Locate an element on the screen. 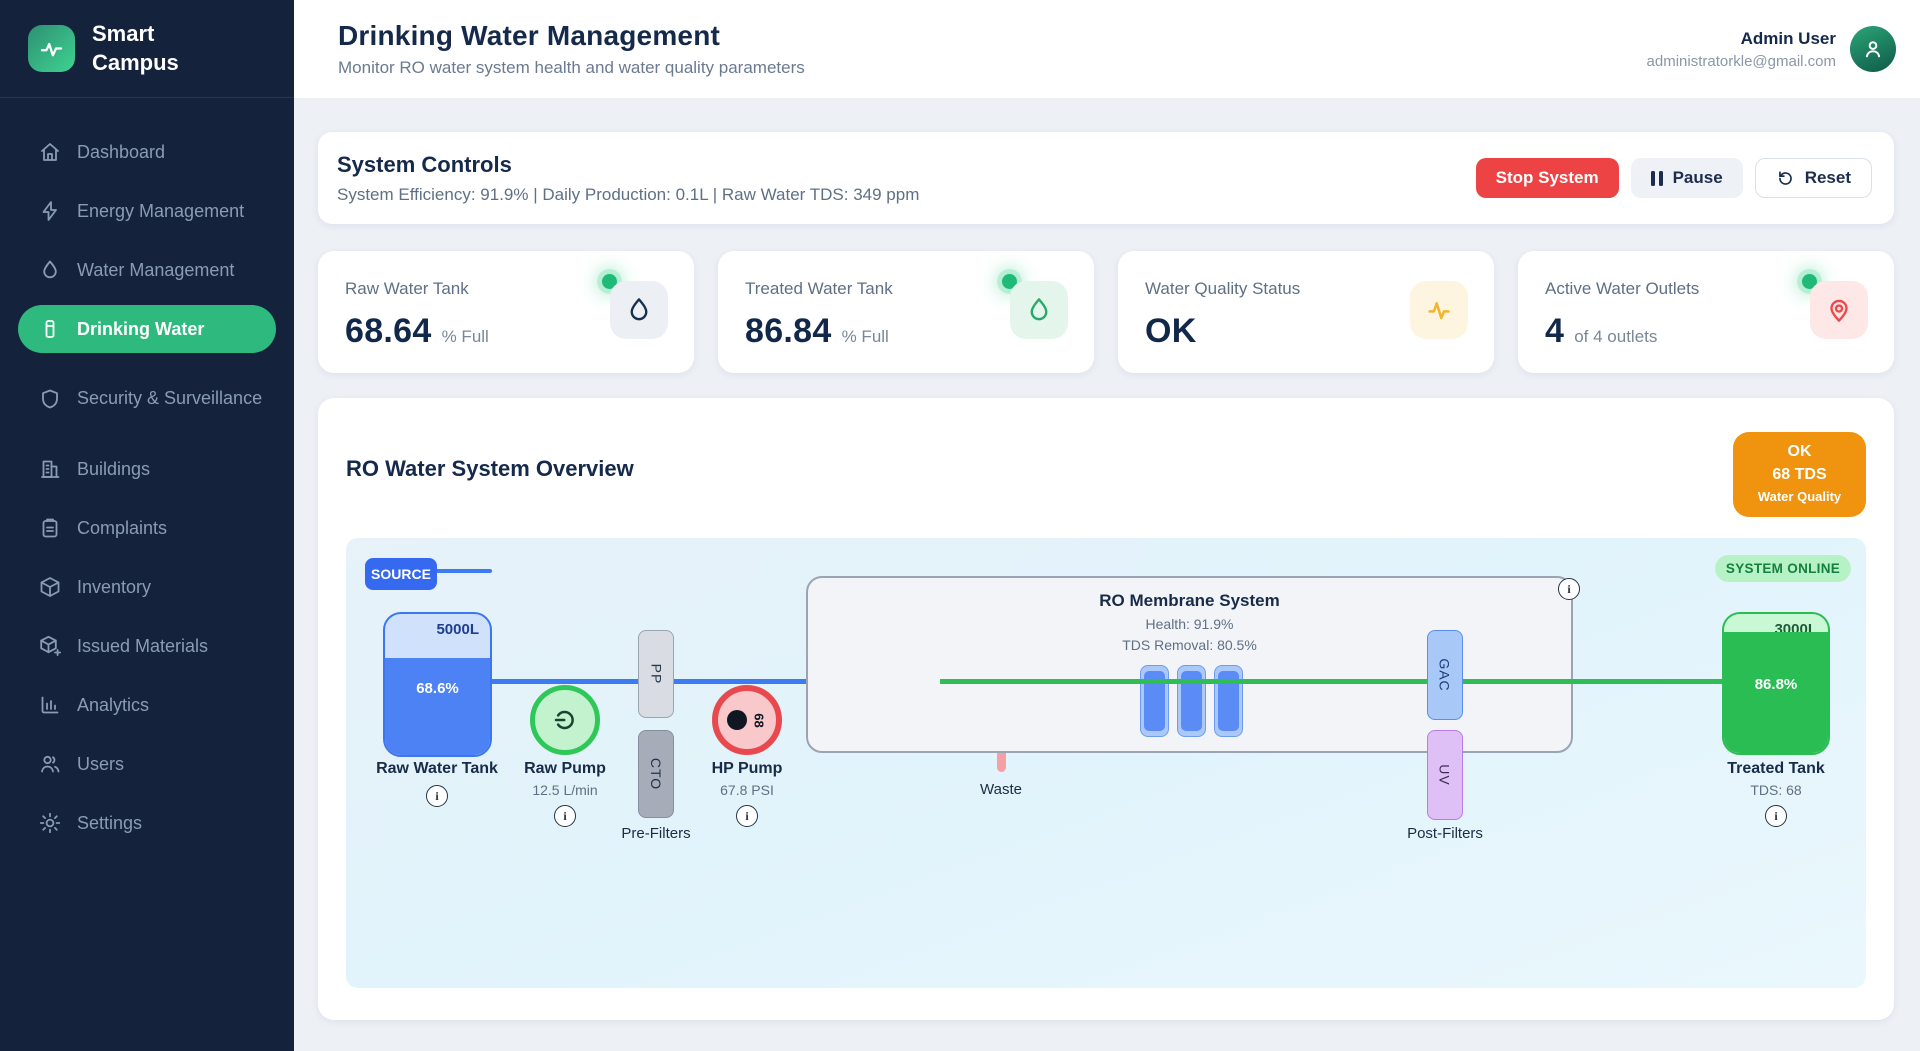 The image size is (1920, 1051). sidebar-item-water-management: Water Management is located at coordinates (147, 270).